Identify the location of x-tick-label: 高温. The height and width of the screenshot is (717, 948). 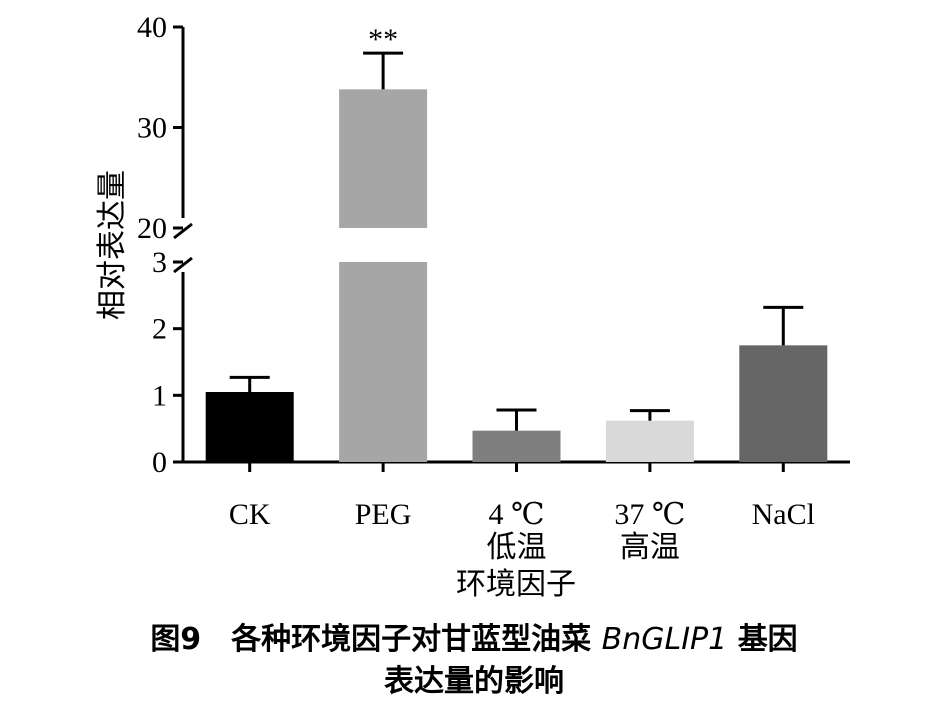
(650, 547).